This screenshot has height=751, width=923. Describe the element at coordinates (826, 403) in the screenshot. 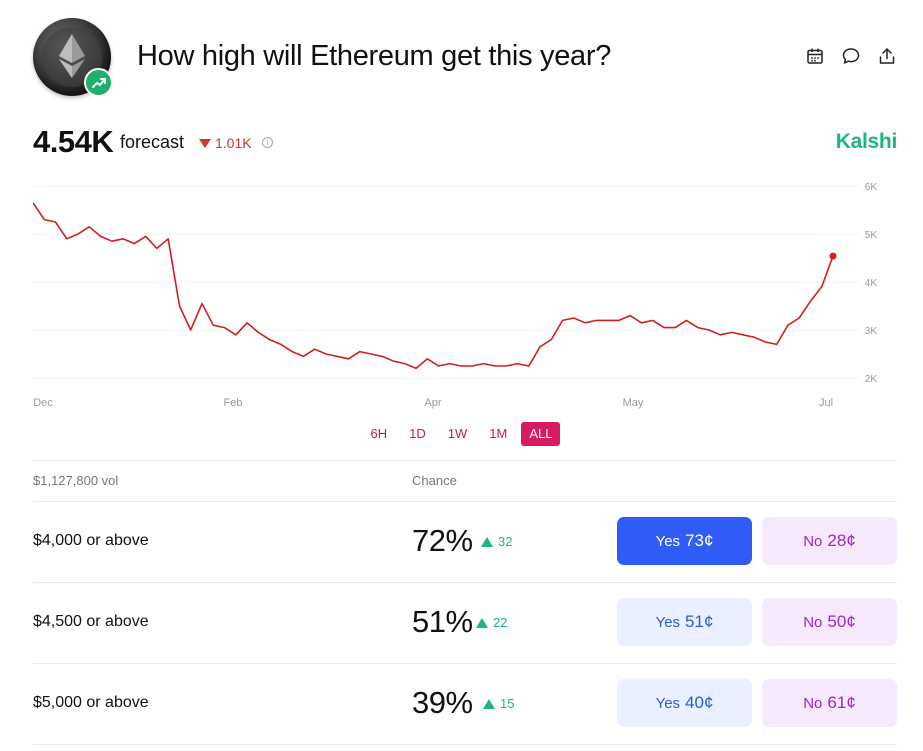

I see `x-tick-label: Jul` at that location.